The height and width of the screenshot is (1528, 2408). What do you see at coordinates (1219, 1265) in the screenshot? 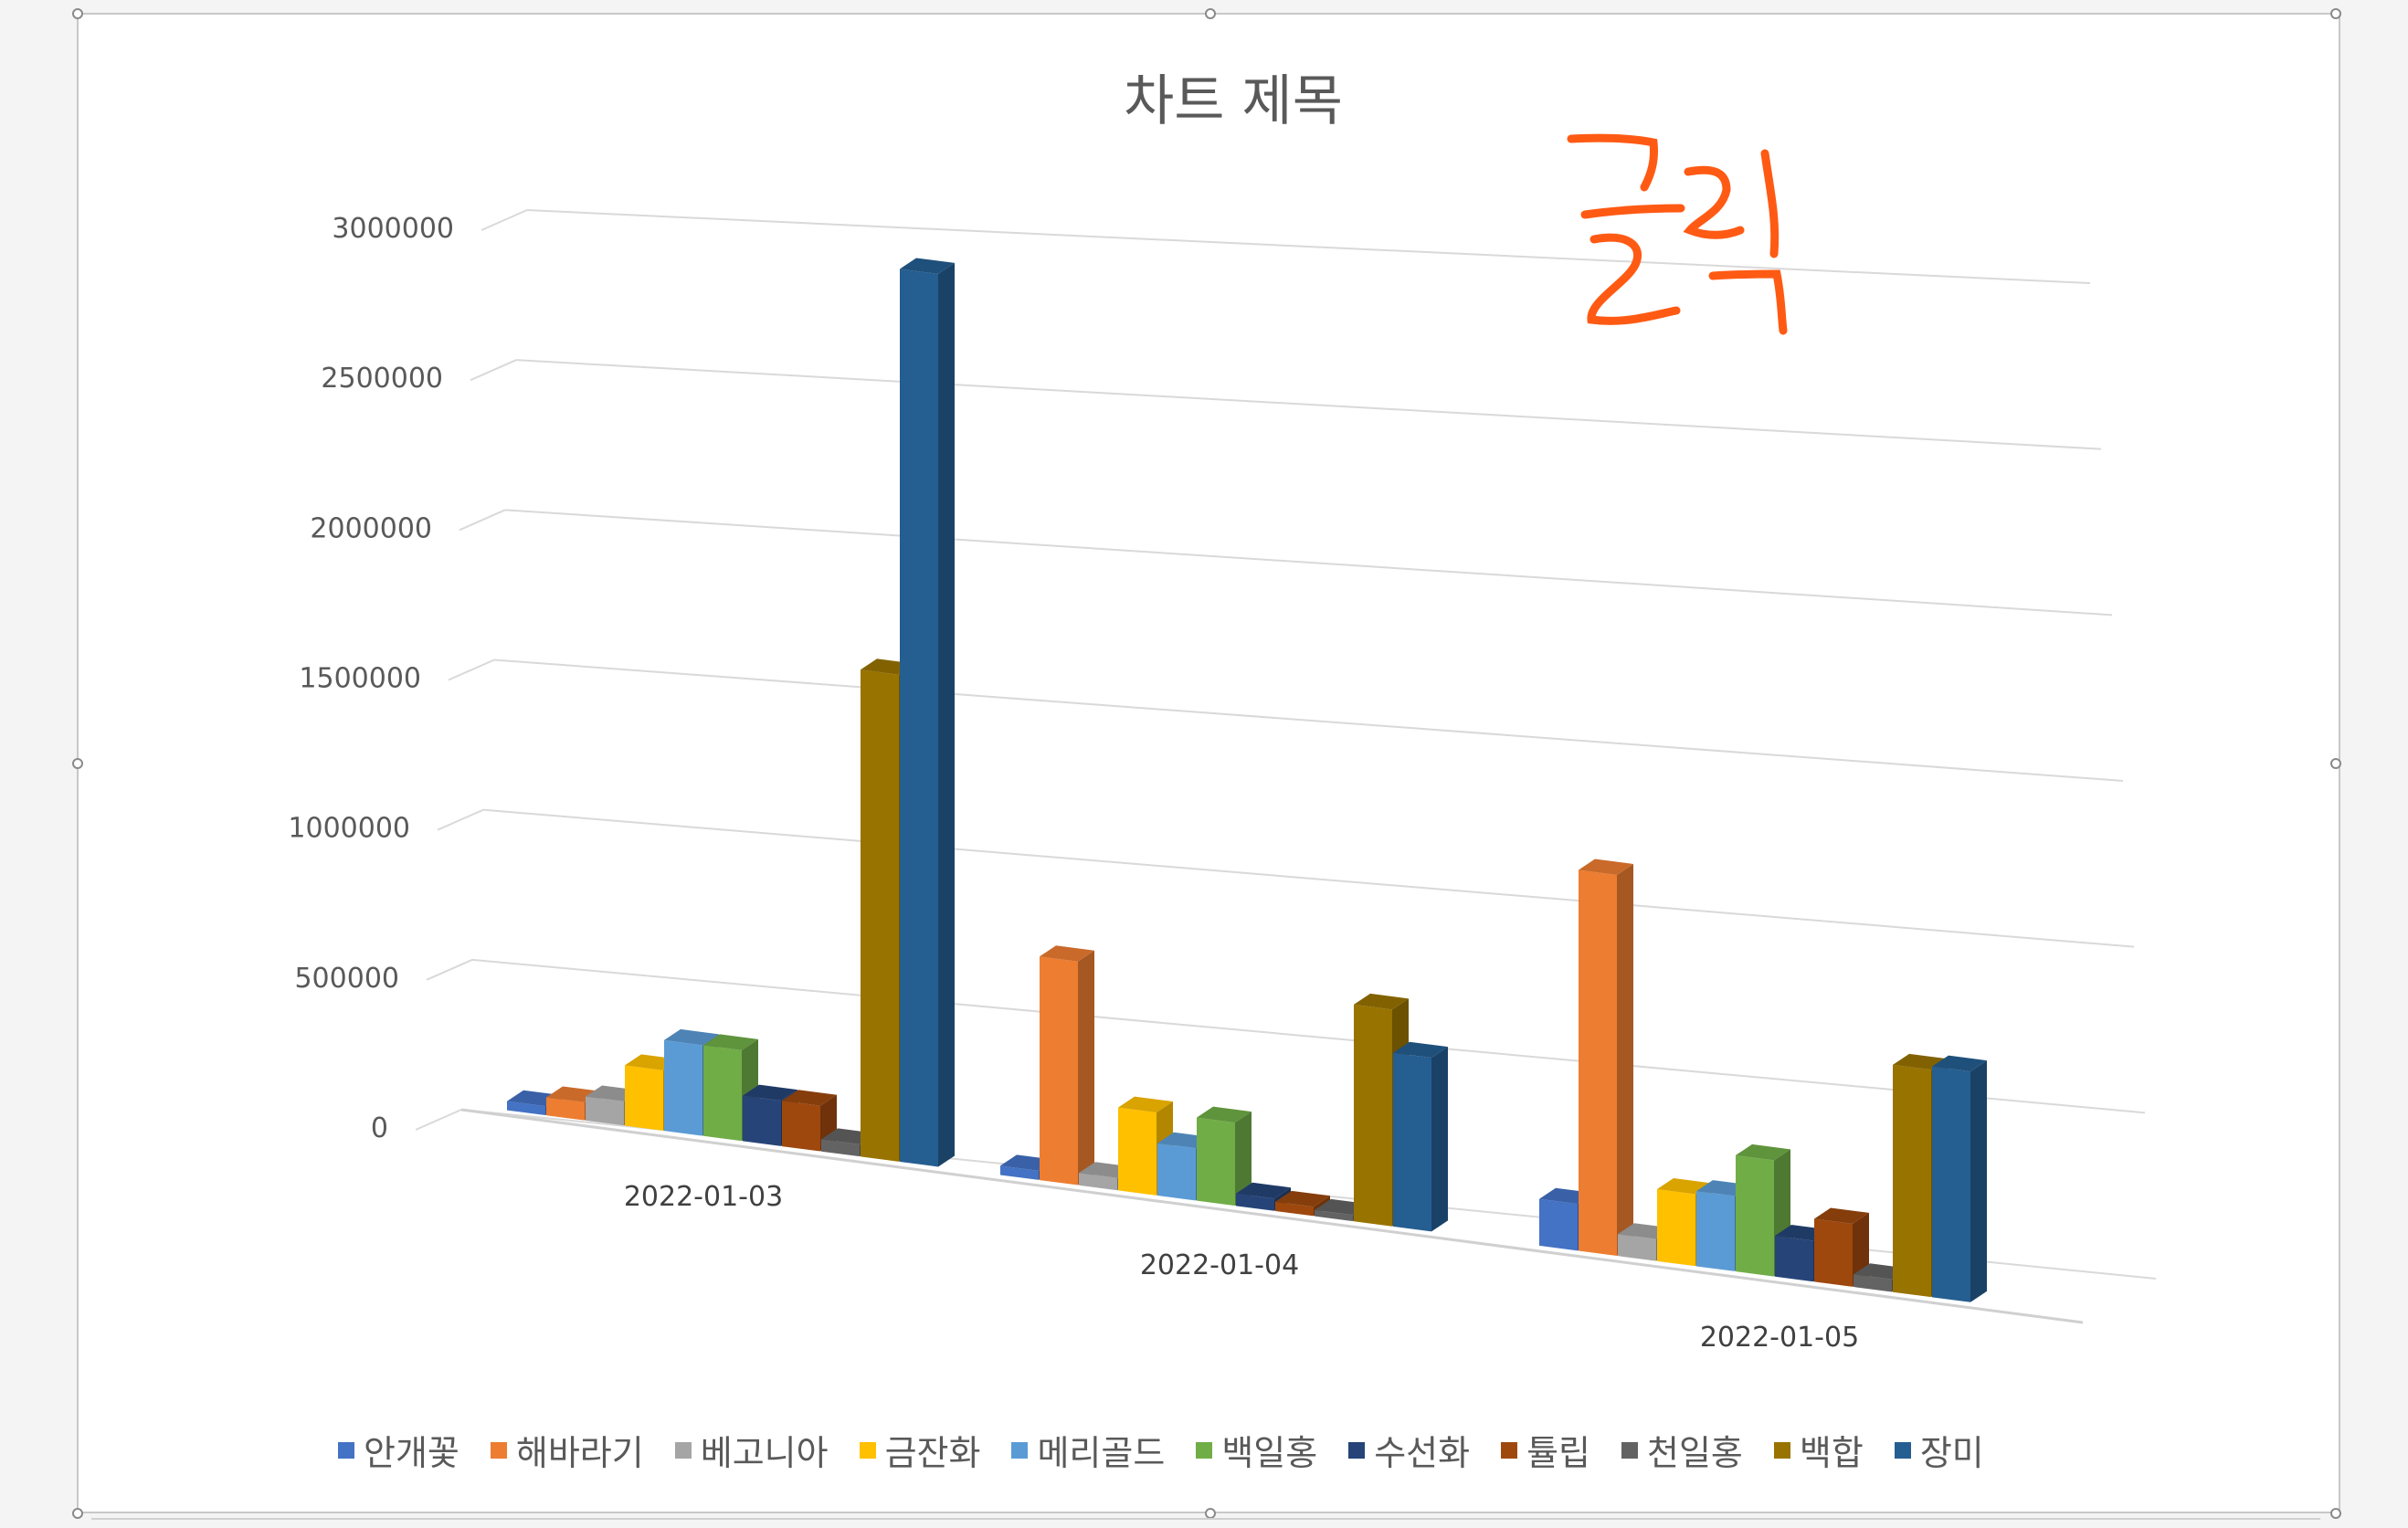
I see `x-category-label: 2022-01-04` at bounding box center [1219, 1265].